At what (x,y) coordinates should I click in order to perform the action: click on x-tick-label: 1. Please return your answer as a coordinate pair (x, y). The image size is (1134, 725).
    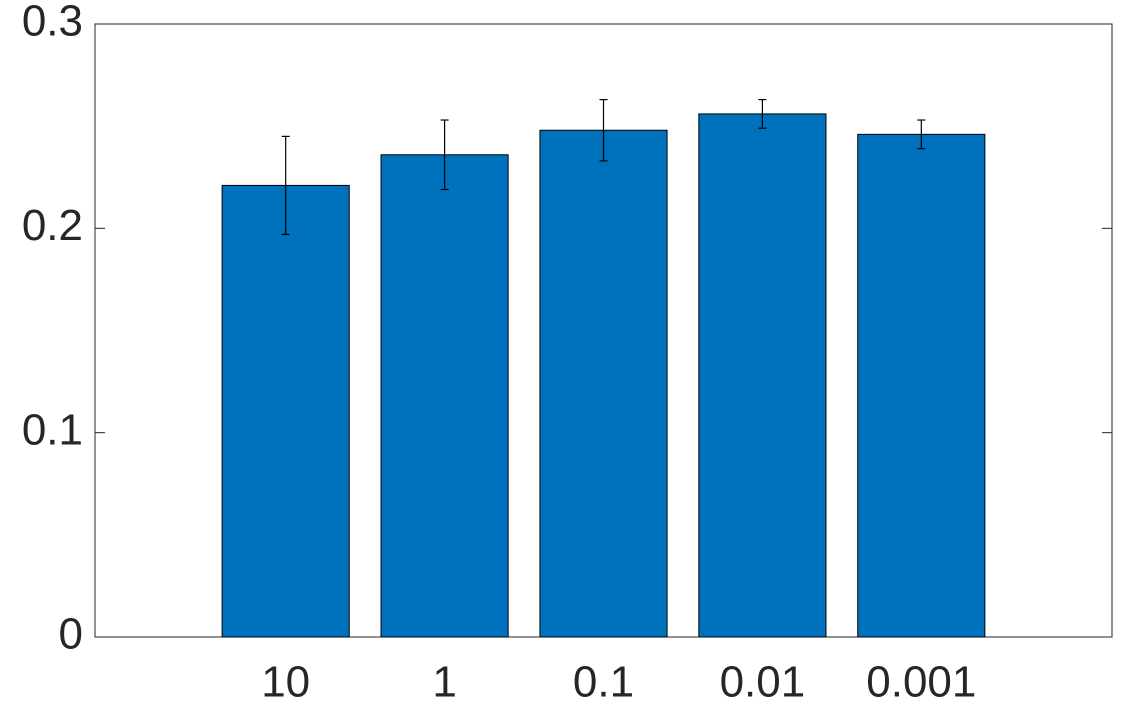
    Looking at the image, I should click on (444, 682).